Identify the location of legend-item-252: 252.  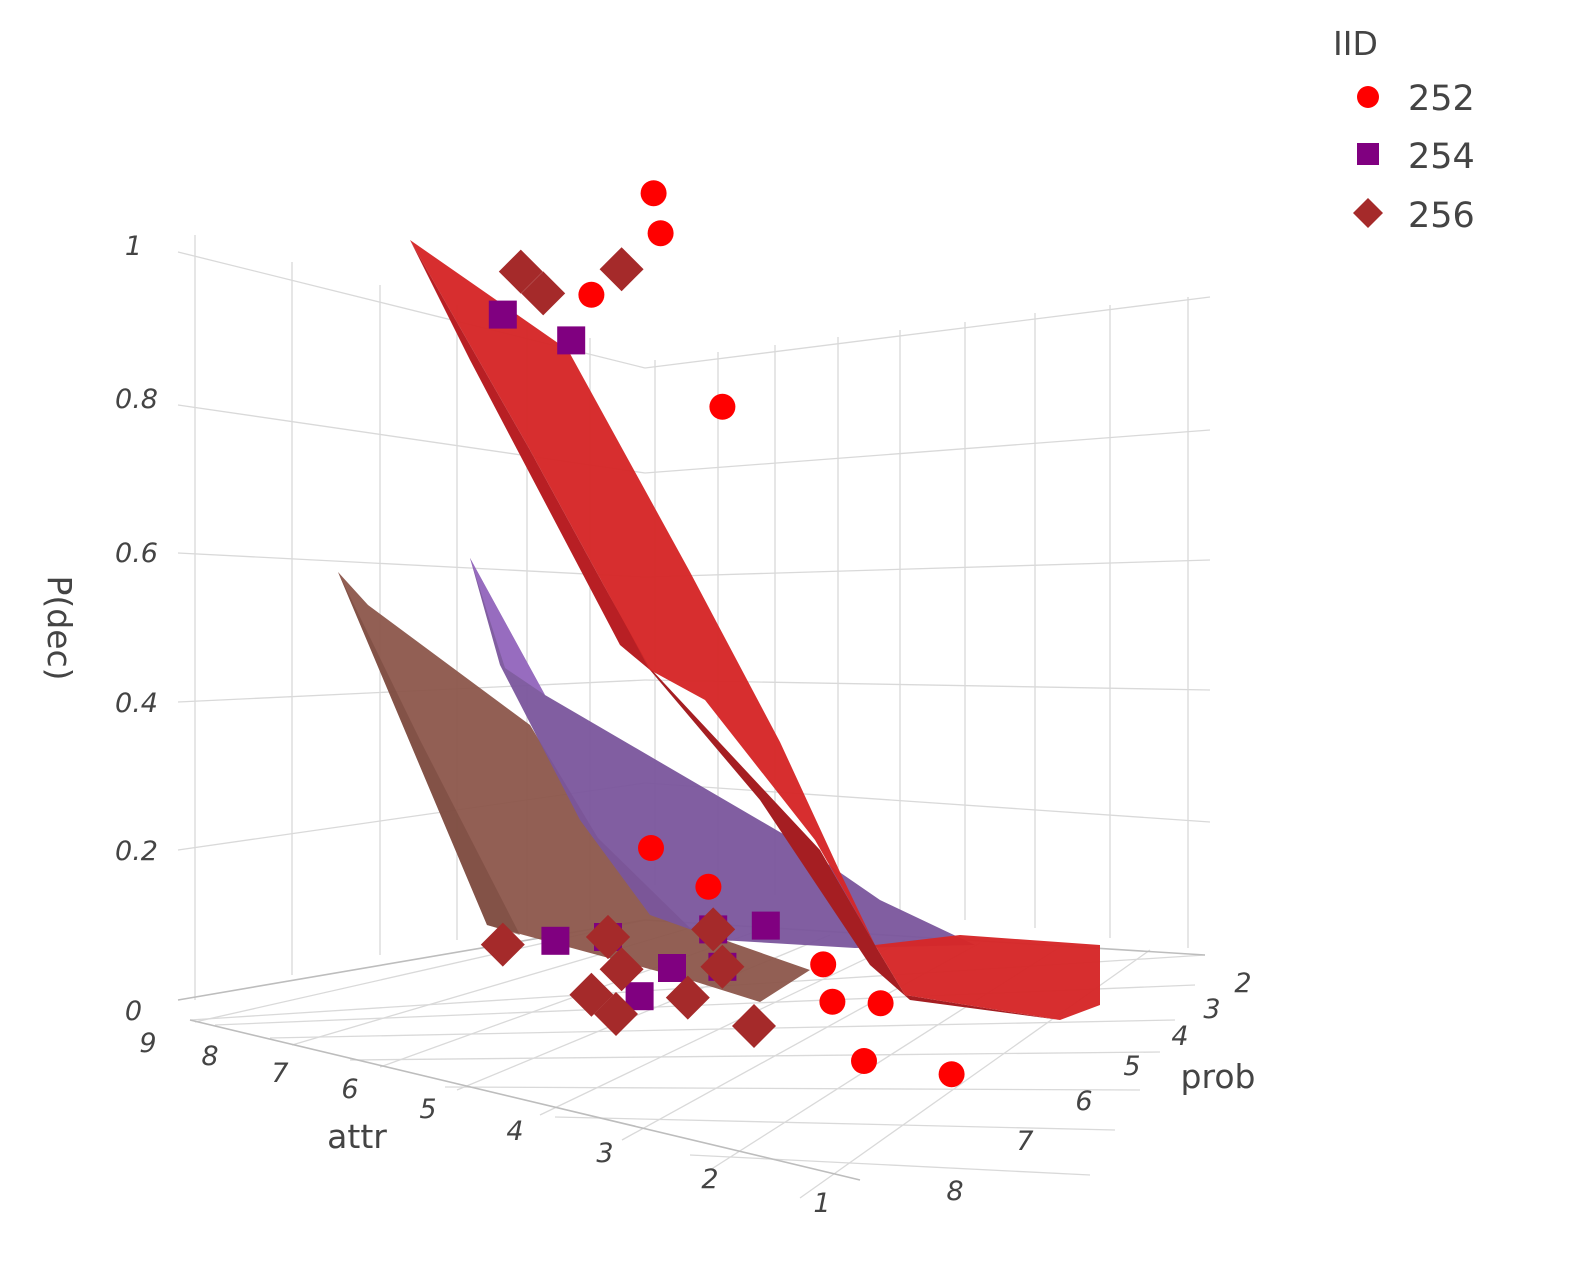
(1416, 99).